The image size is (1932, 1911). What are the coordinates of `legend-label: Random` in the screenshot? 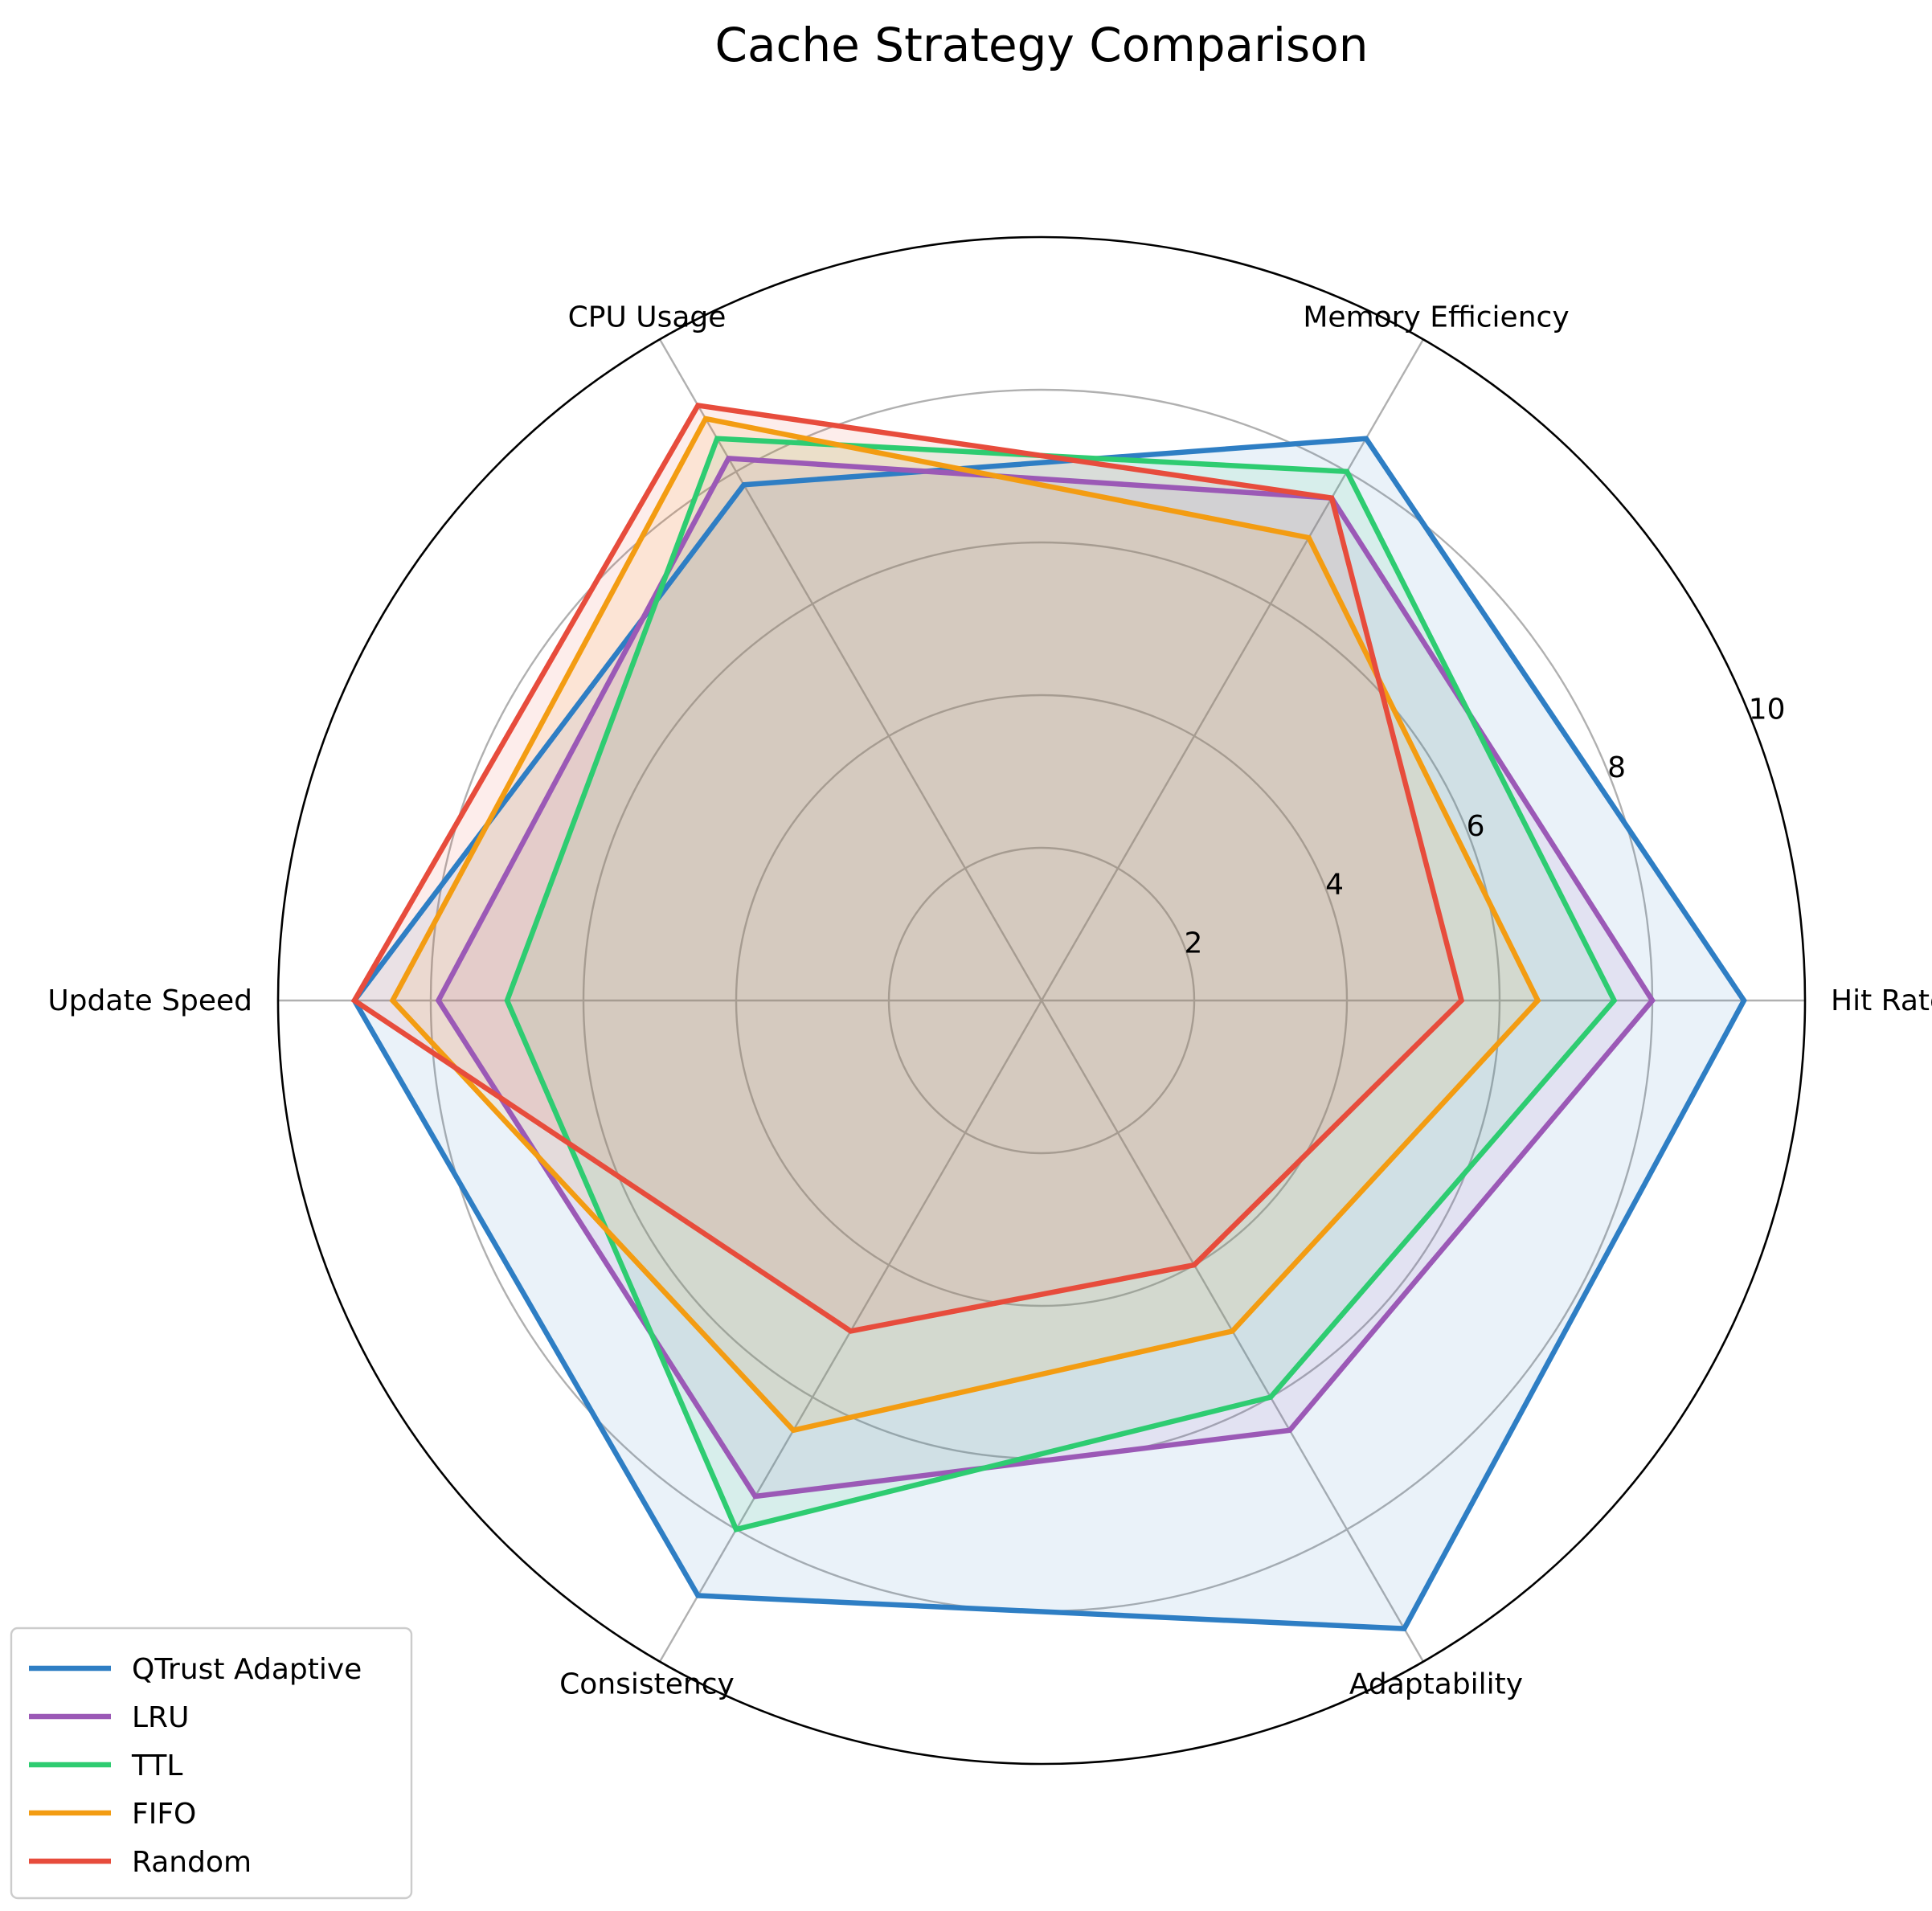 It's located at (192, 1862).